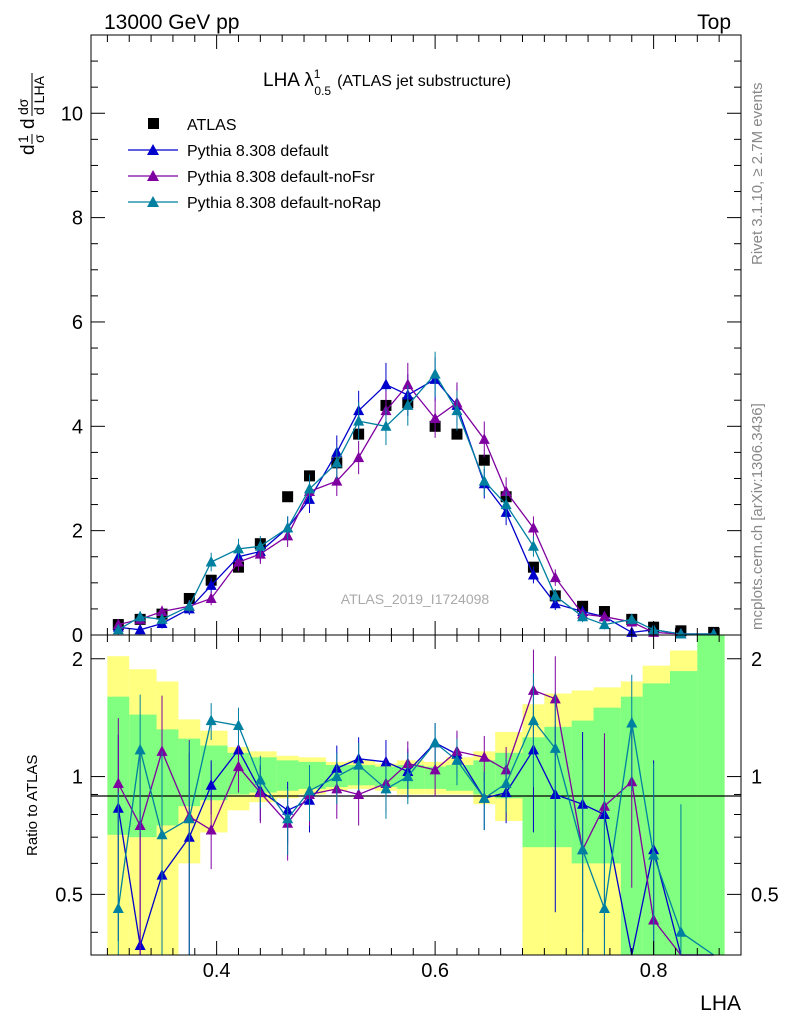 This screenshot has width=786, height=1024. What do you see at coordinates (415, 599) in the screenshot?
I see `analysis-label: ATLAS_2019_I1724098` at bounding box center [415, 599].